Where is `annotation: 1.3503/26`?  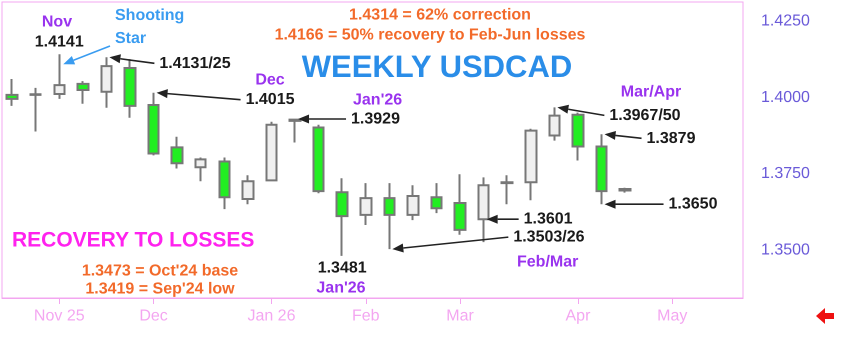 annotation: 1.3503/26 is located at coordinates (549, 237).